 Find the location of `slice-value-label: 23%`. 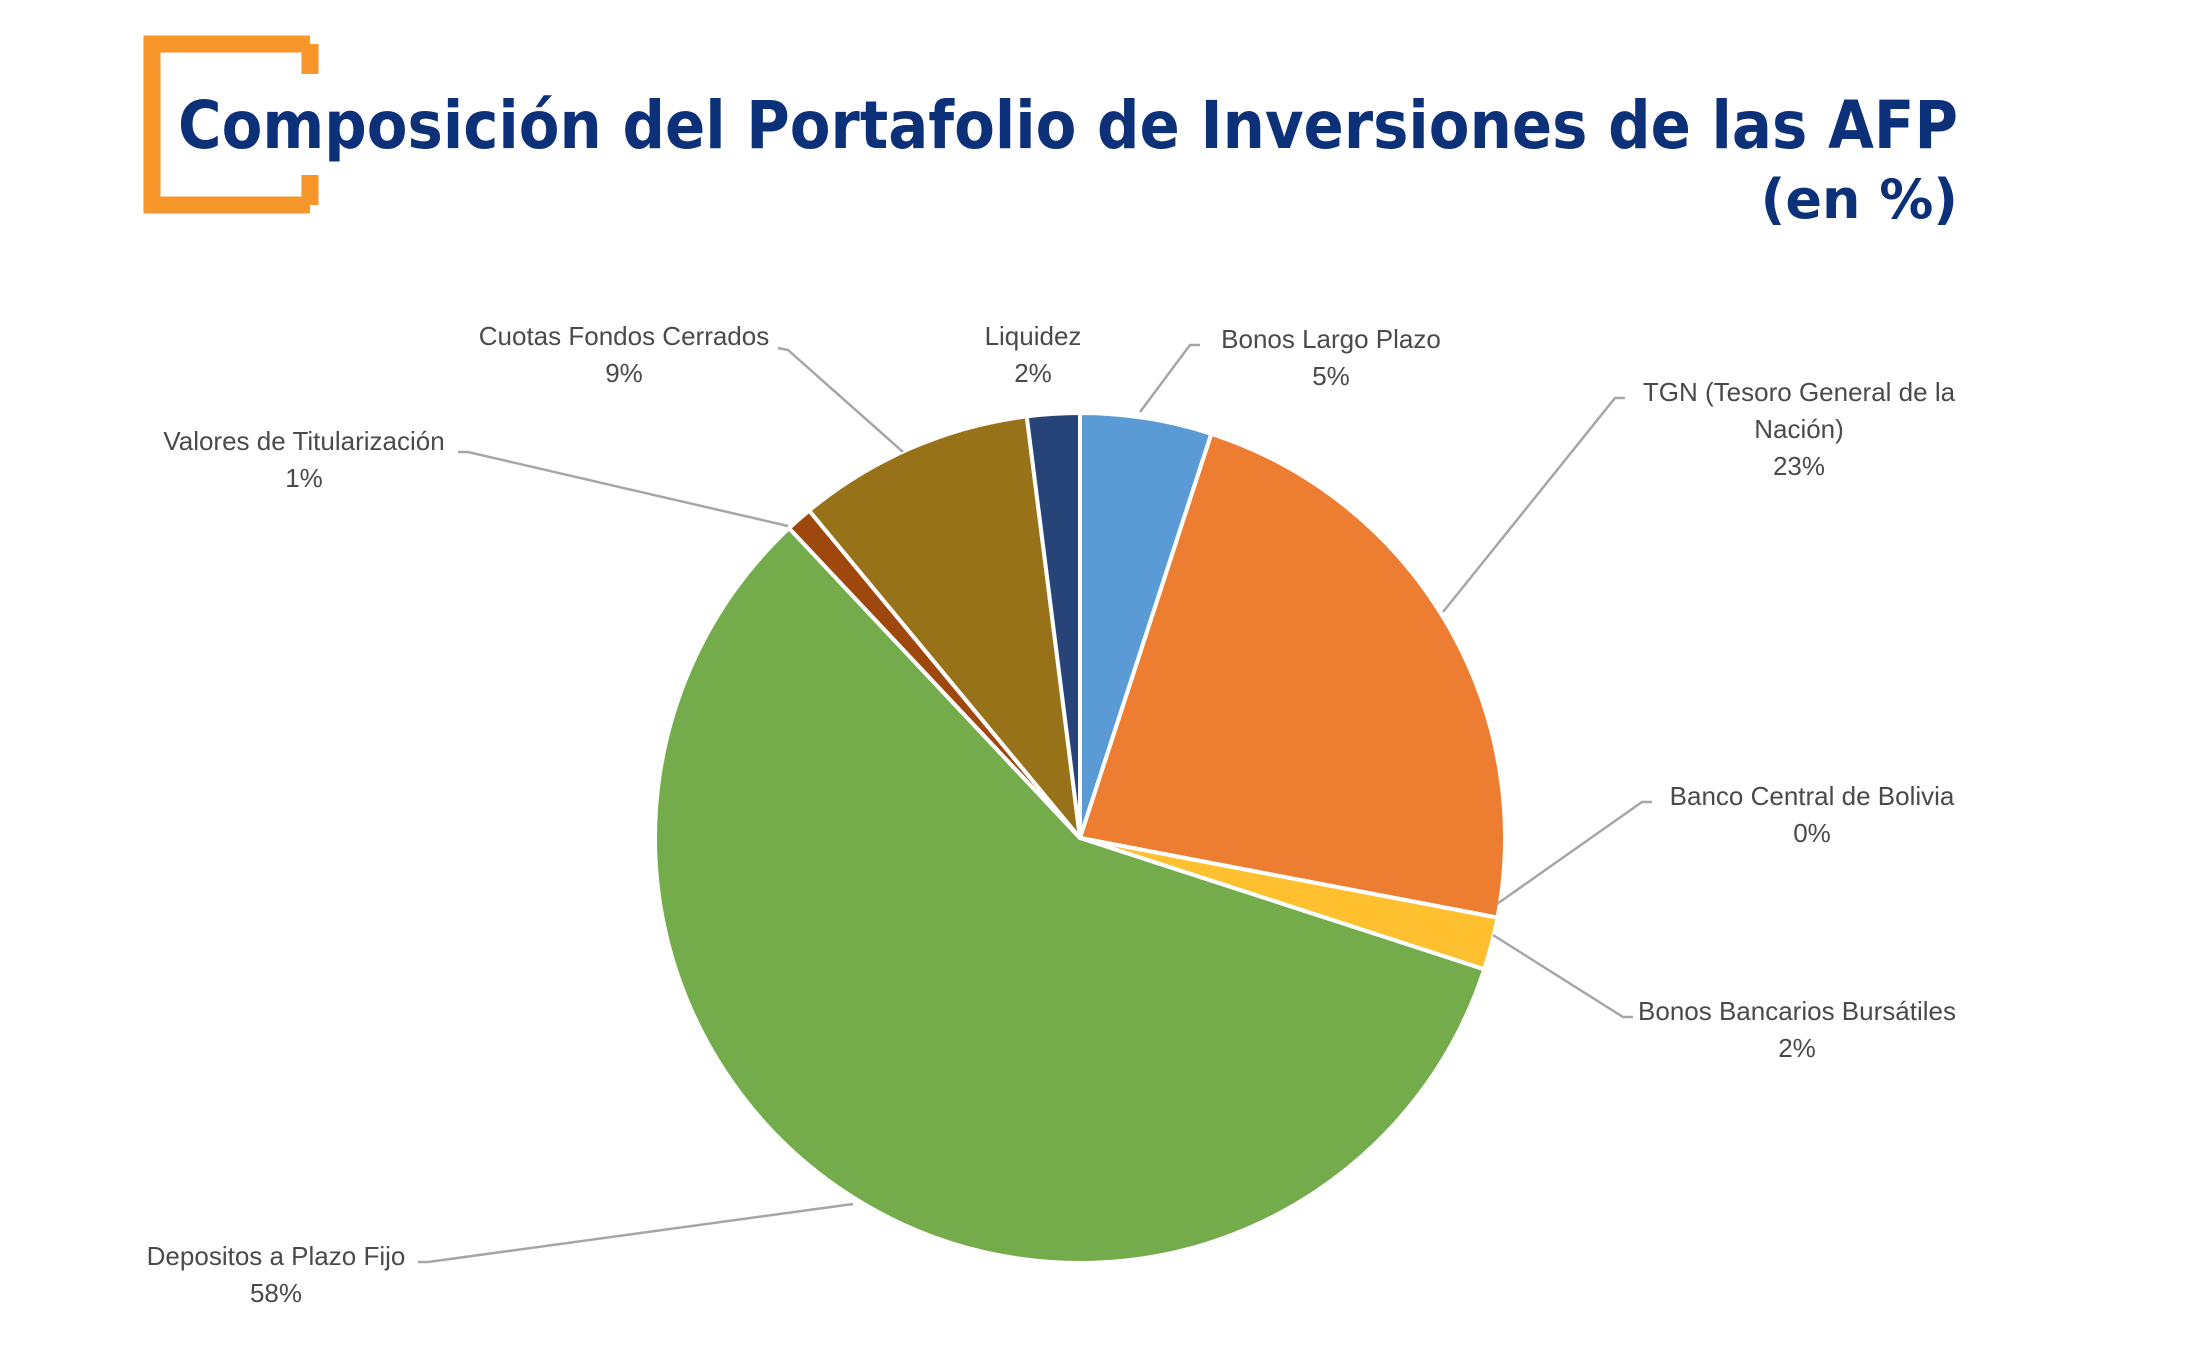

slice-value-label: 23% is located at coordinates (1799, 466).